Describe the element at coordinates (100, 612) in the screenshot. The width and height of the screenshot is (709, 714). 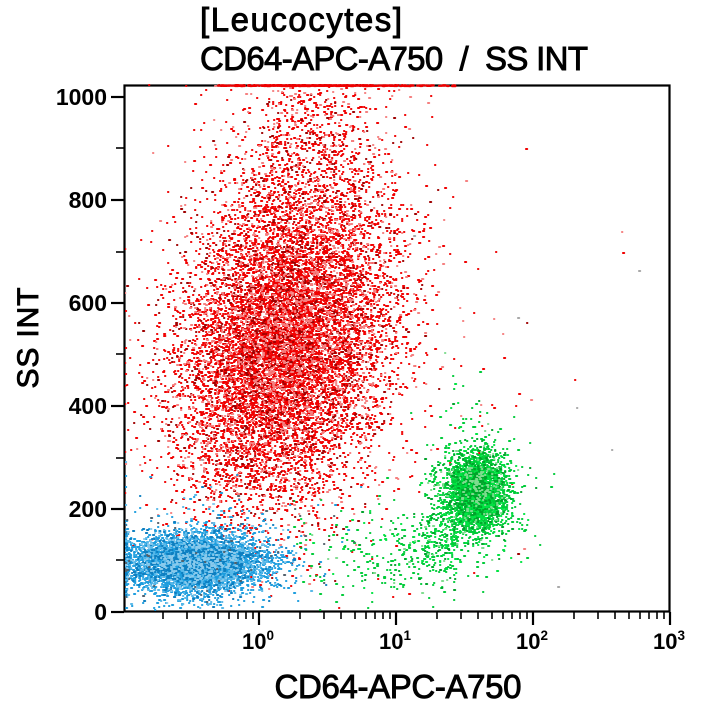
I see `svg-text: 0` at that location.